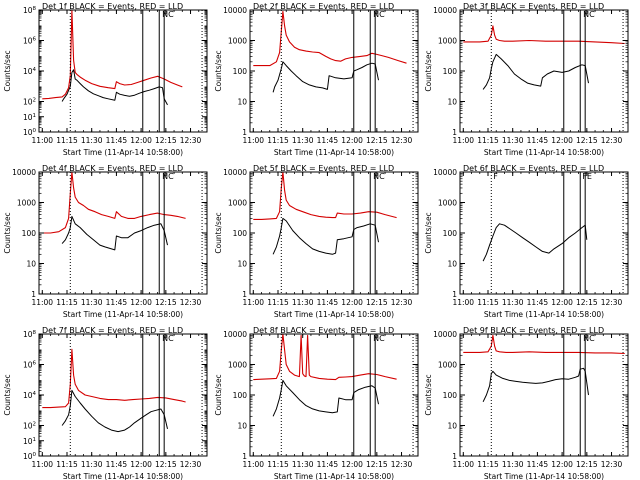 This screenshot has width=640, height=480. I want to click on chart-title: Det 5f BLACK = Events, RED = LLD, so click(323, 168).